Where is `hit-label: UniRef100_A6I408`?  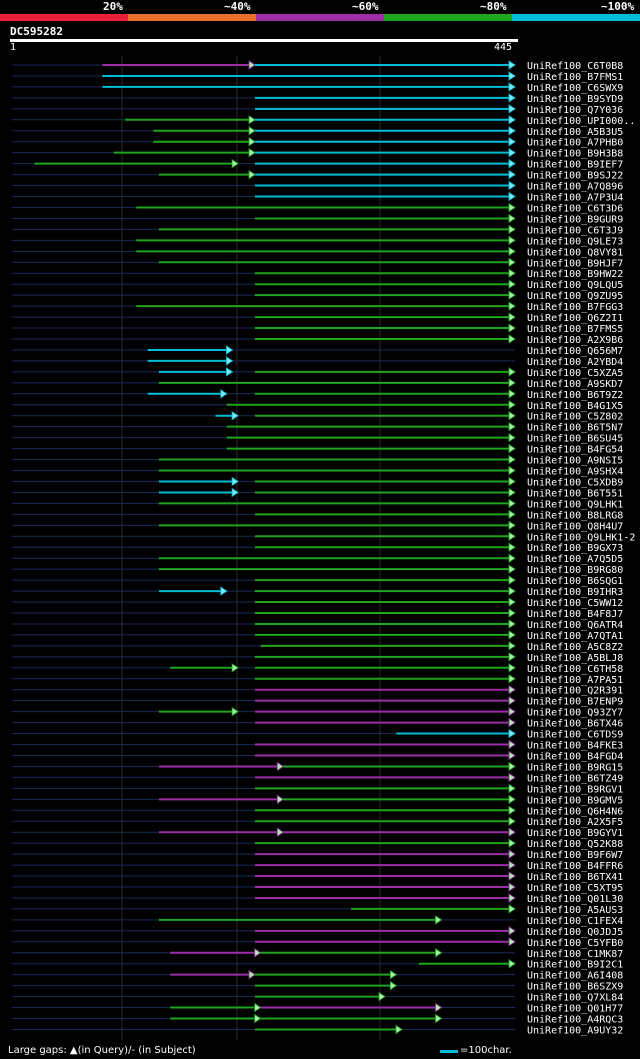
hit-label: UniRef100_A6I408 is located at coordinates (575, 976).